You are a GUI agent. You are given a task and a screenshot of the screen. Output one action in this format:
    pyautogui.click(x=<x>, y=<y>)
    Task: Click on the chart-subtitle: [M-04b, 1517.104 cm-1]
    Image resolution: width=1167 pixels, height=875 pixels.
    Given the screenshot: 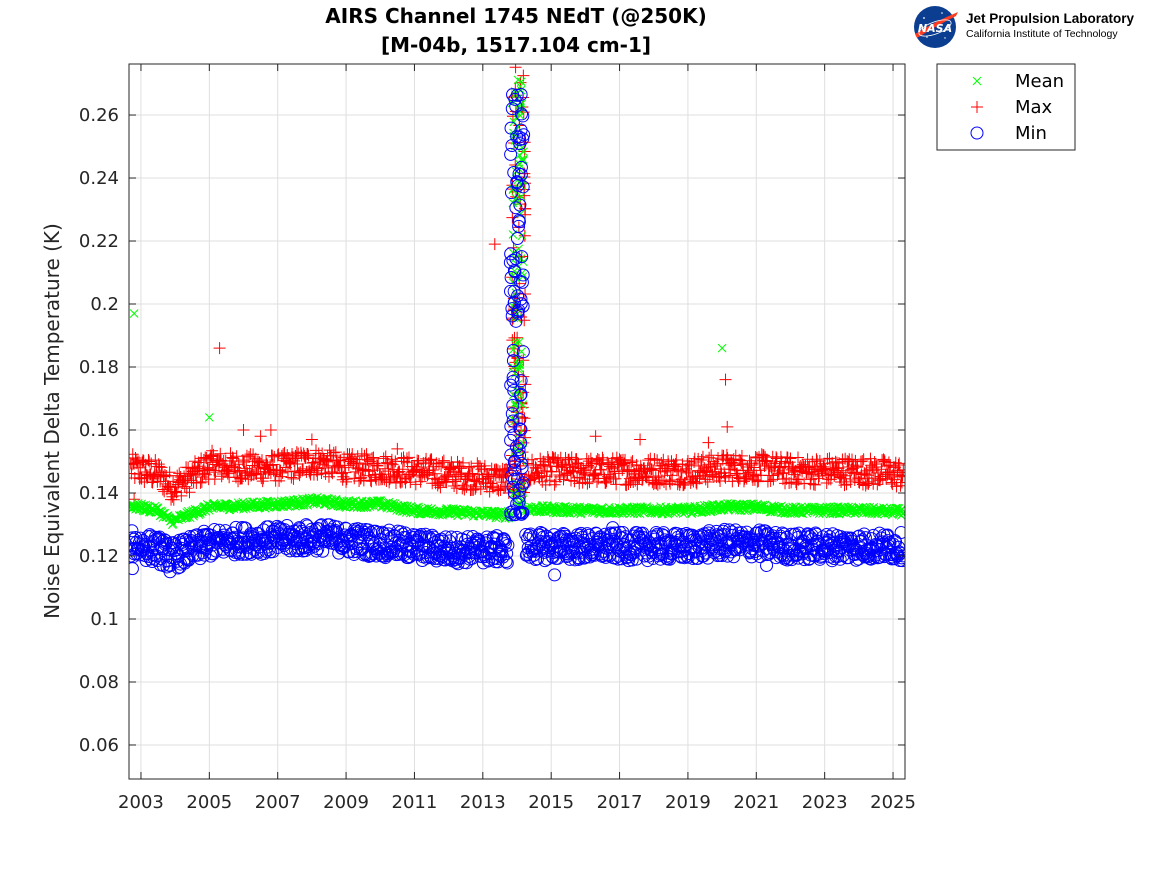 What is the action you would take?
    pyautogui.click(x=516, y=45)
    